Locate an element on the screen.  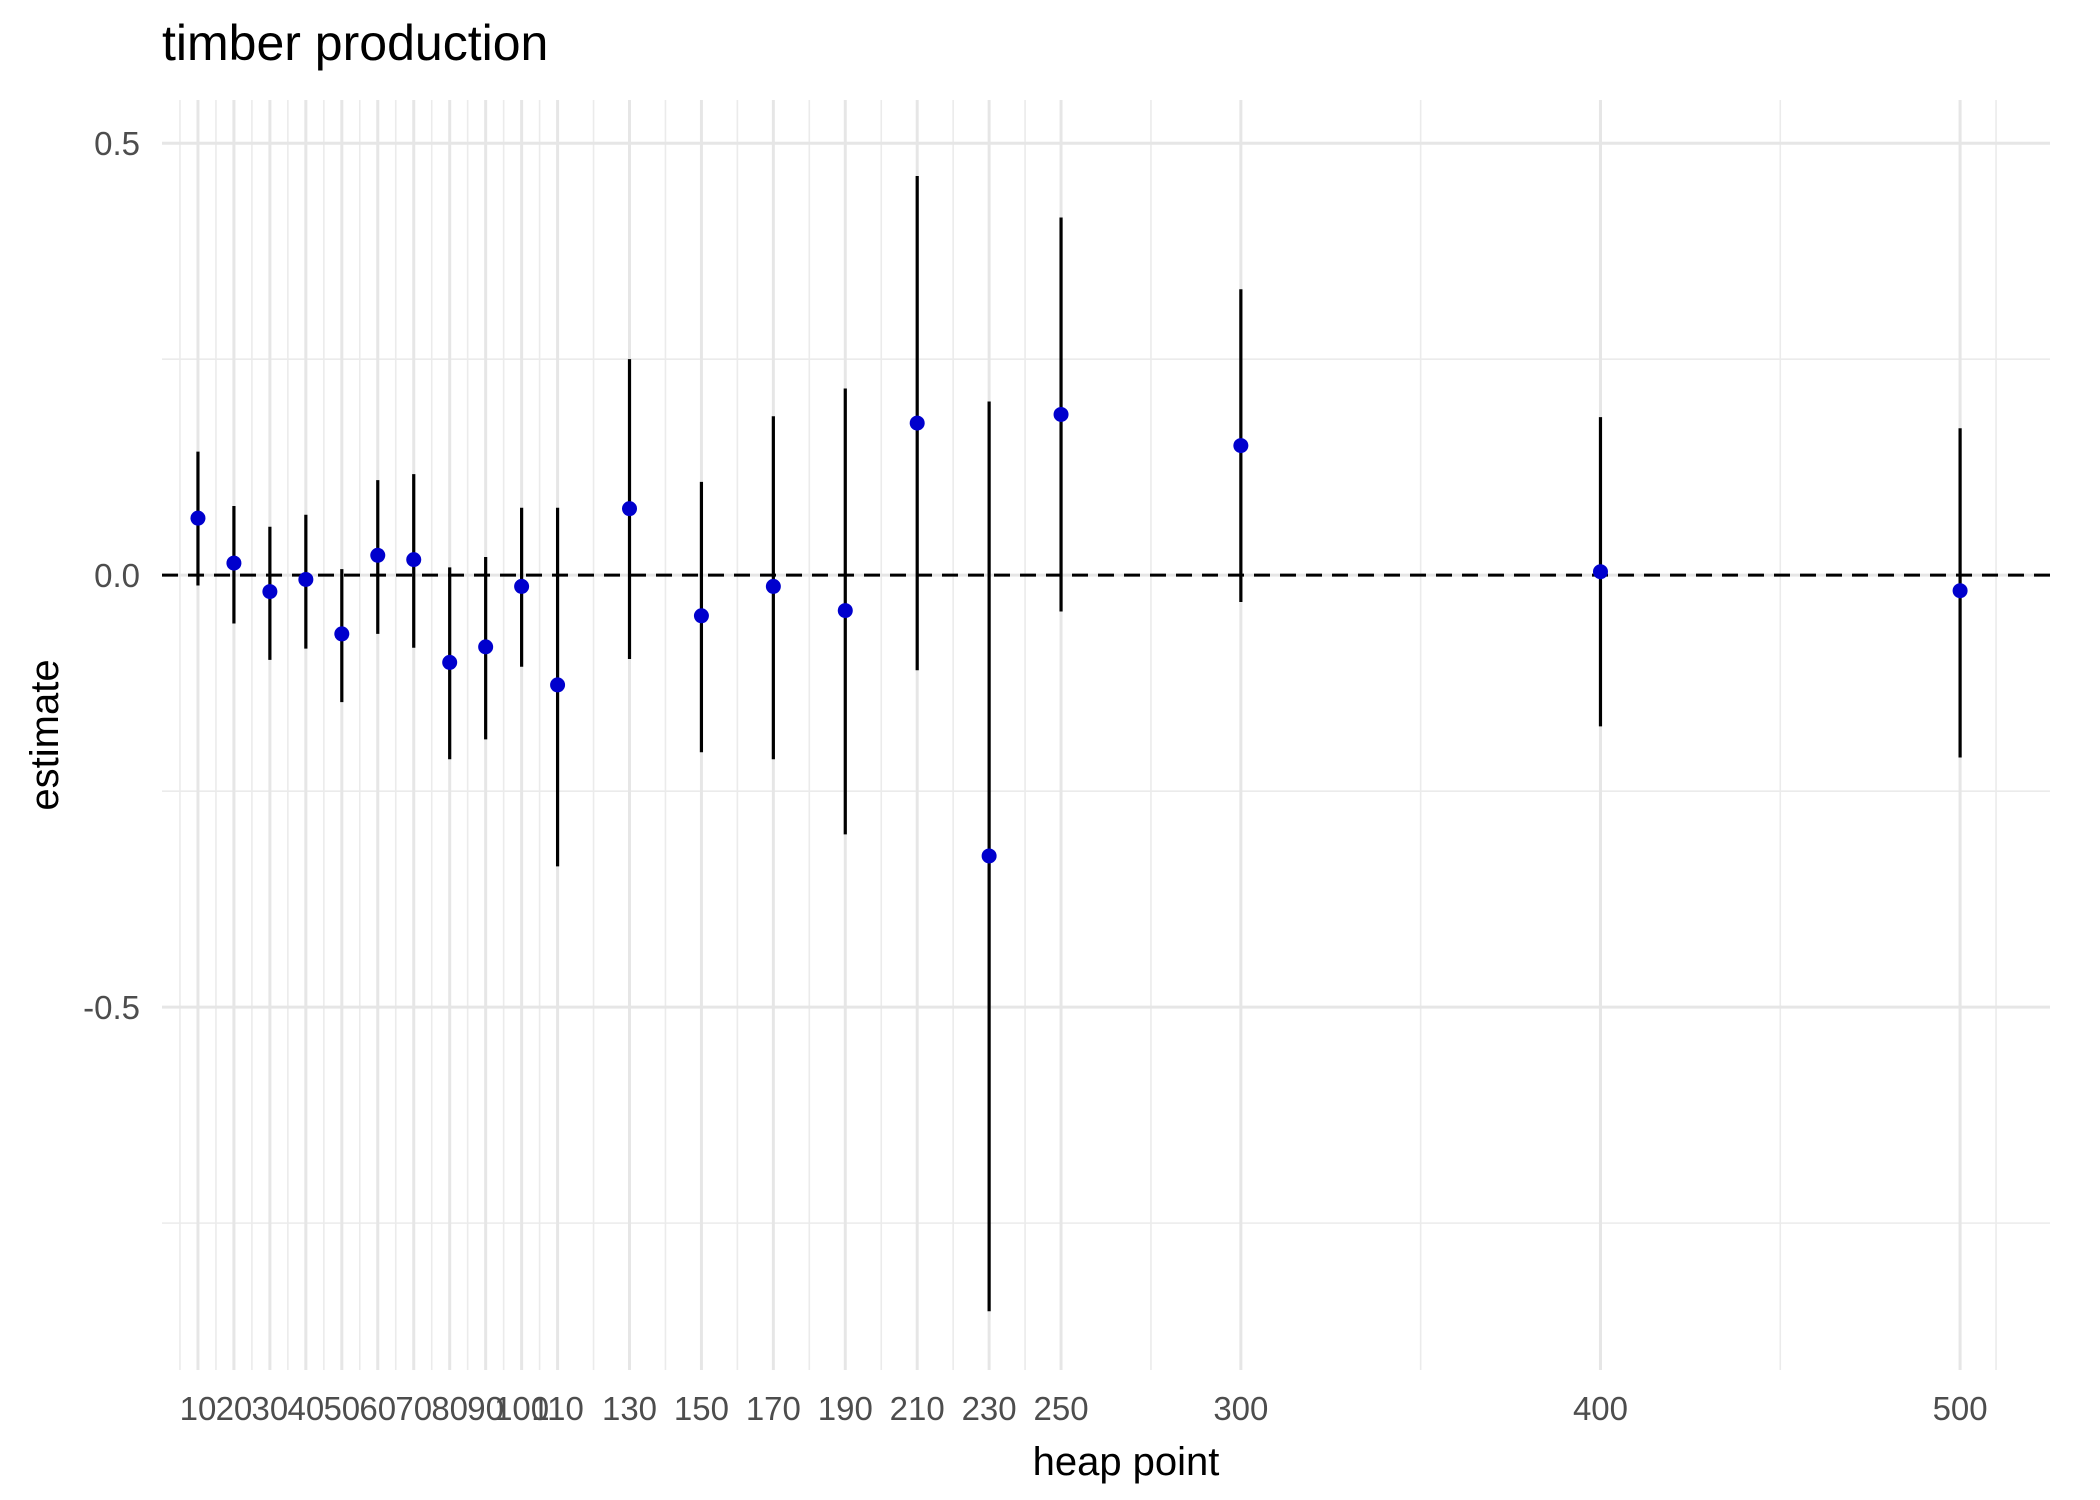
x-tick-label: 90 is located at coordinates (485, 1408).